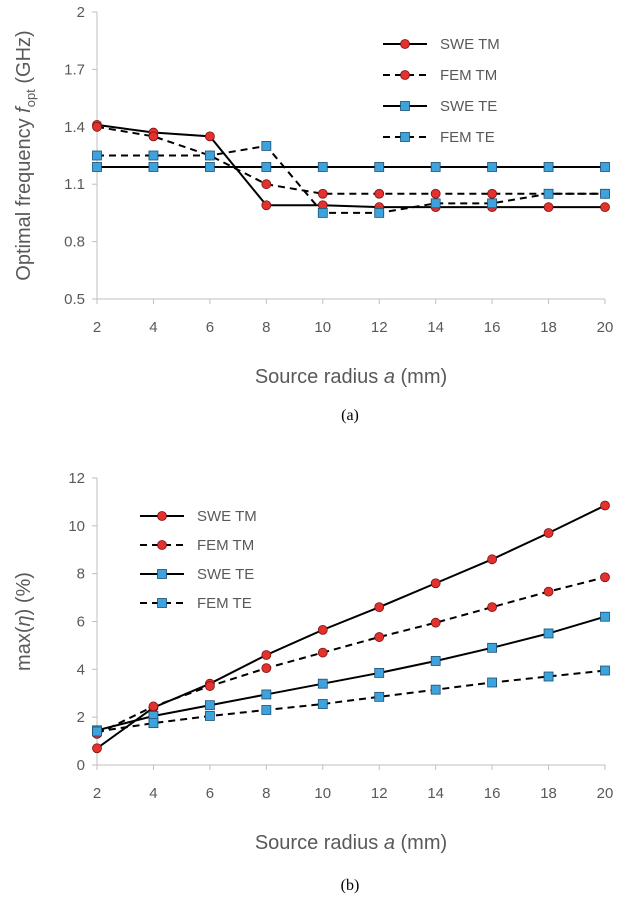 The image size is (632, 906). I want to click on legend-marker-swe-tm, so click(405, 44).